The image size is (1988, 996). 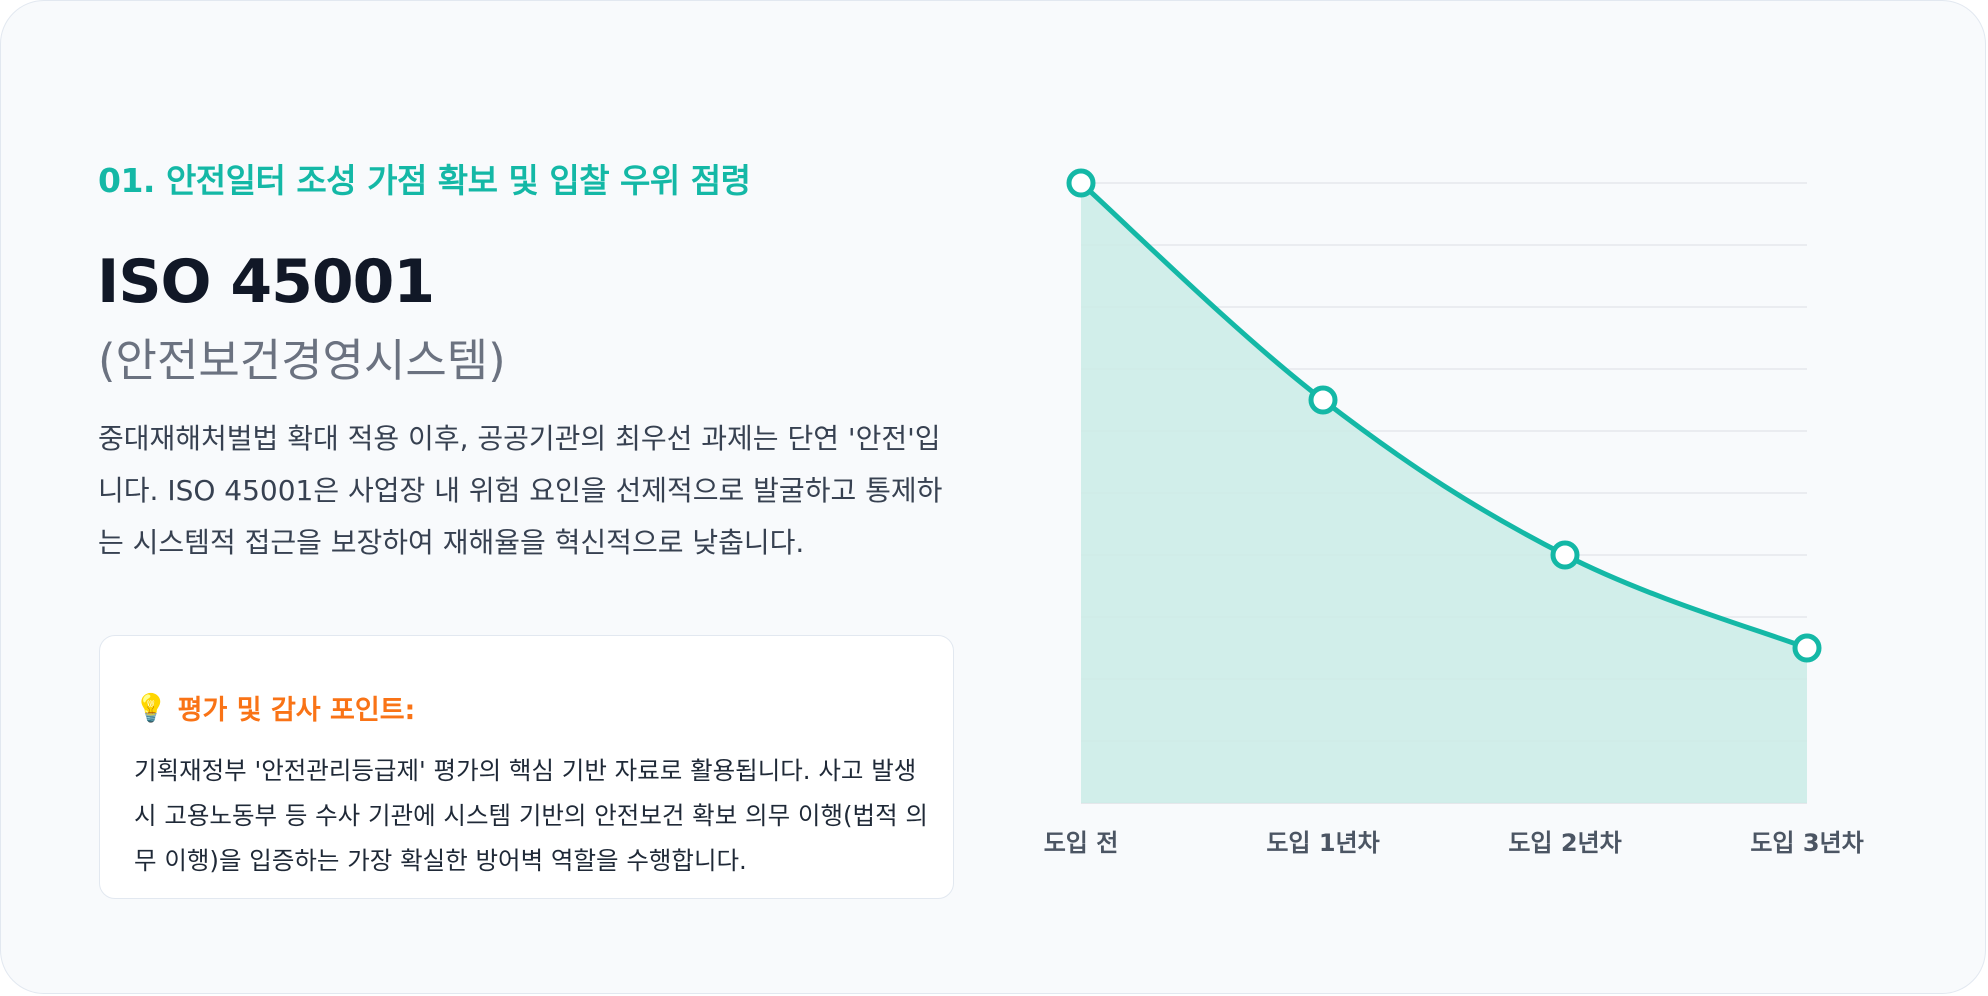 What do you see at coordinates (1806, 843) in the screenshot?
I see `x-tick-label: 도입 3년차` at bounding box center [1806, 843].